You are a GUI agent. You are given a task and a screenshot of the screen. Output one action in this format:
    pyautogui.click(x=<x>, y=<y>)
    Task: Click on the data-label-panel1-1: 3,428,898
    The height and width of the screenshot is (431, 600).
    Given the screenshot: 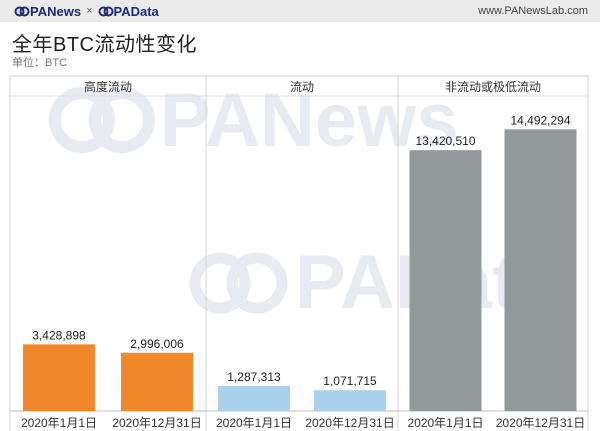 What is the action you would take?
    pyautogui.click(x=59, y=335)
    